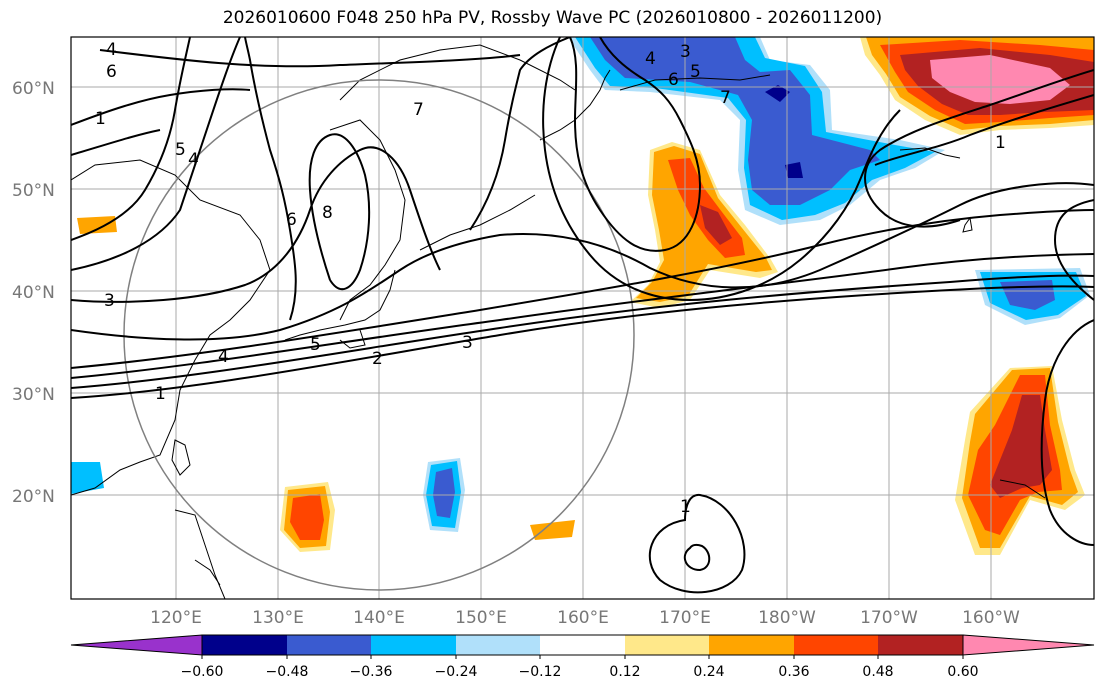 This screenshot has width=1105, height=692. What do you see at coordinates (991, 618) in the screenshot?
I see `lon-label: 160°W` at bounding box center [991, 618].